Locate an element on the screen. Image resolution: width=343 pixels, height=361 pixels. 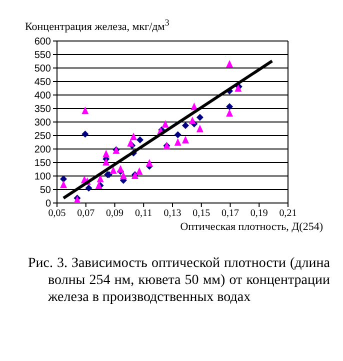
y-tick-label: 350 is located at coordinates (43, 110).